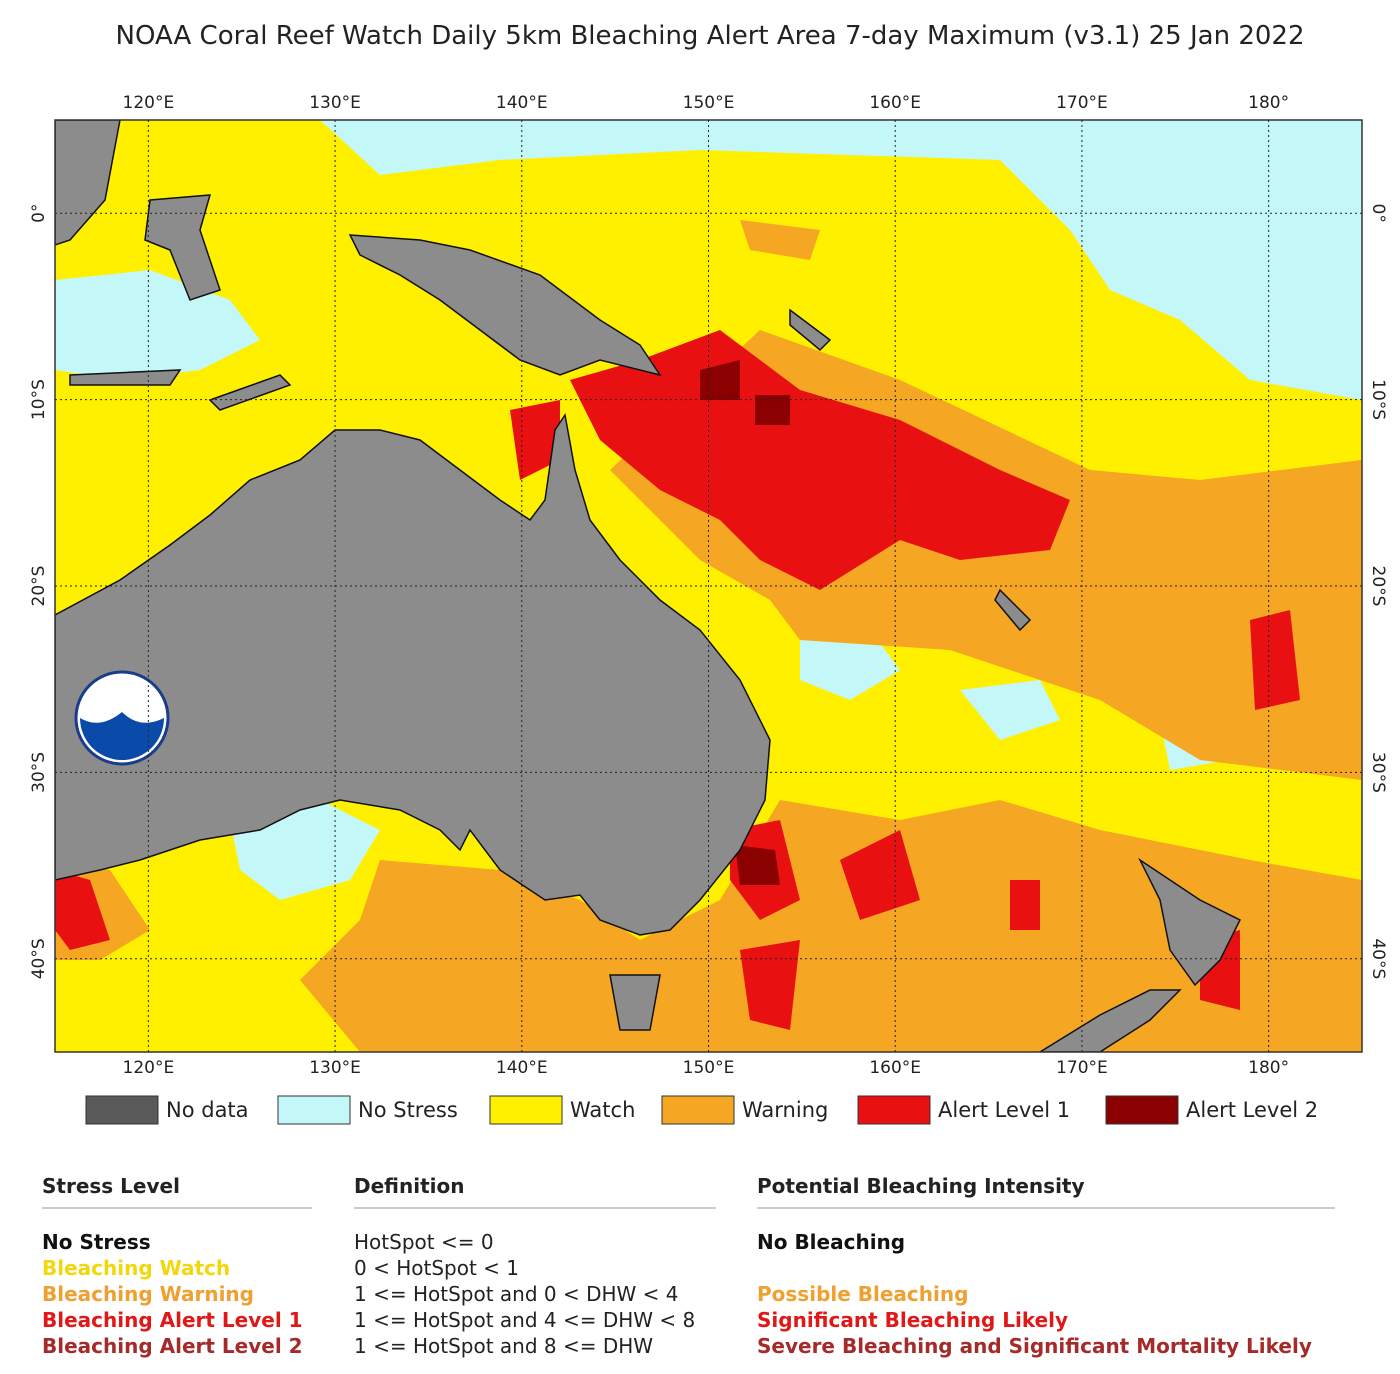 This screenshot has height=1374, width=1400. What do you see at coordinates (921, 1186) in the screenshot?
I see `table-header: Potential Bleaching Intensity` at bounding box center [921, 1186].